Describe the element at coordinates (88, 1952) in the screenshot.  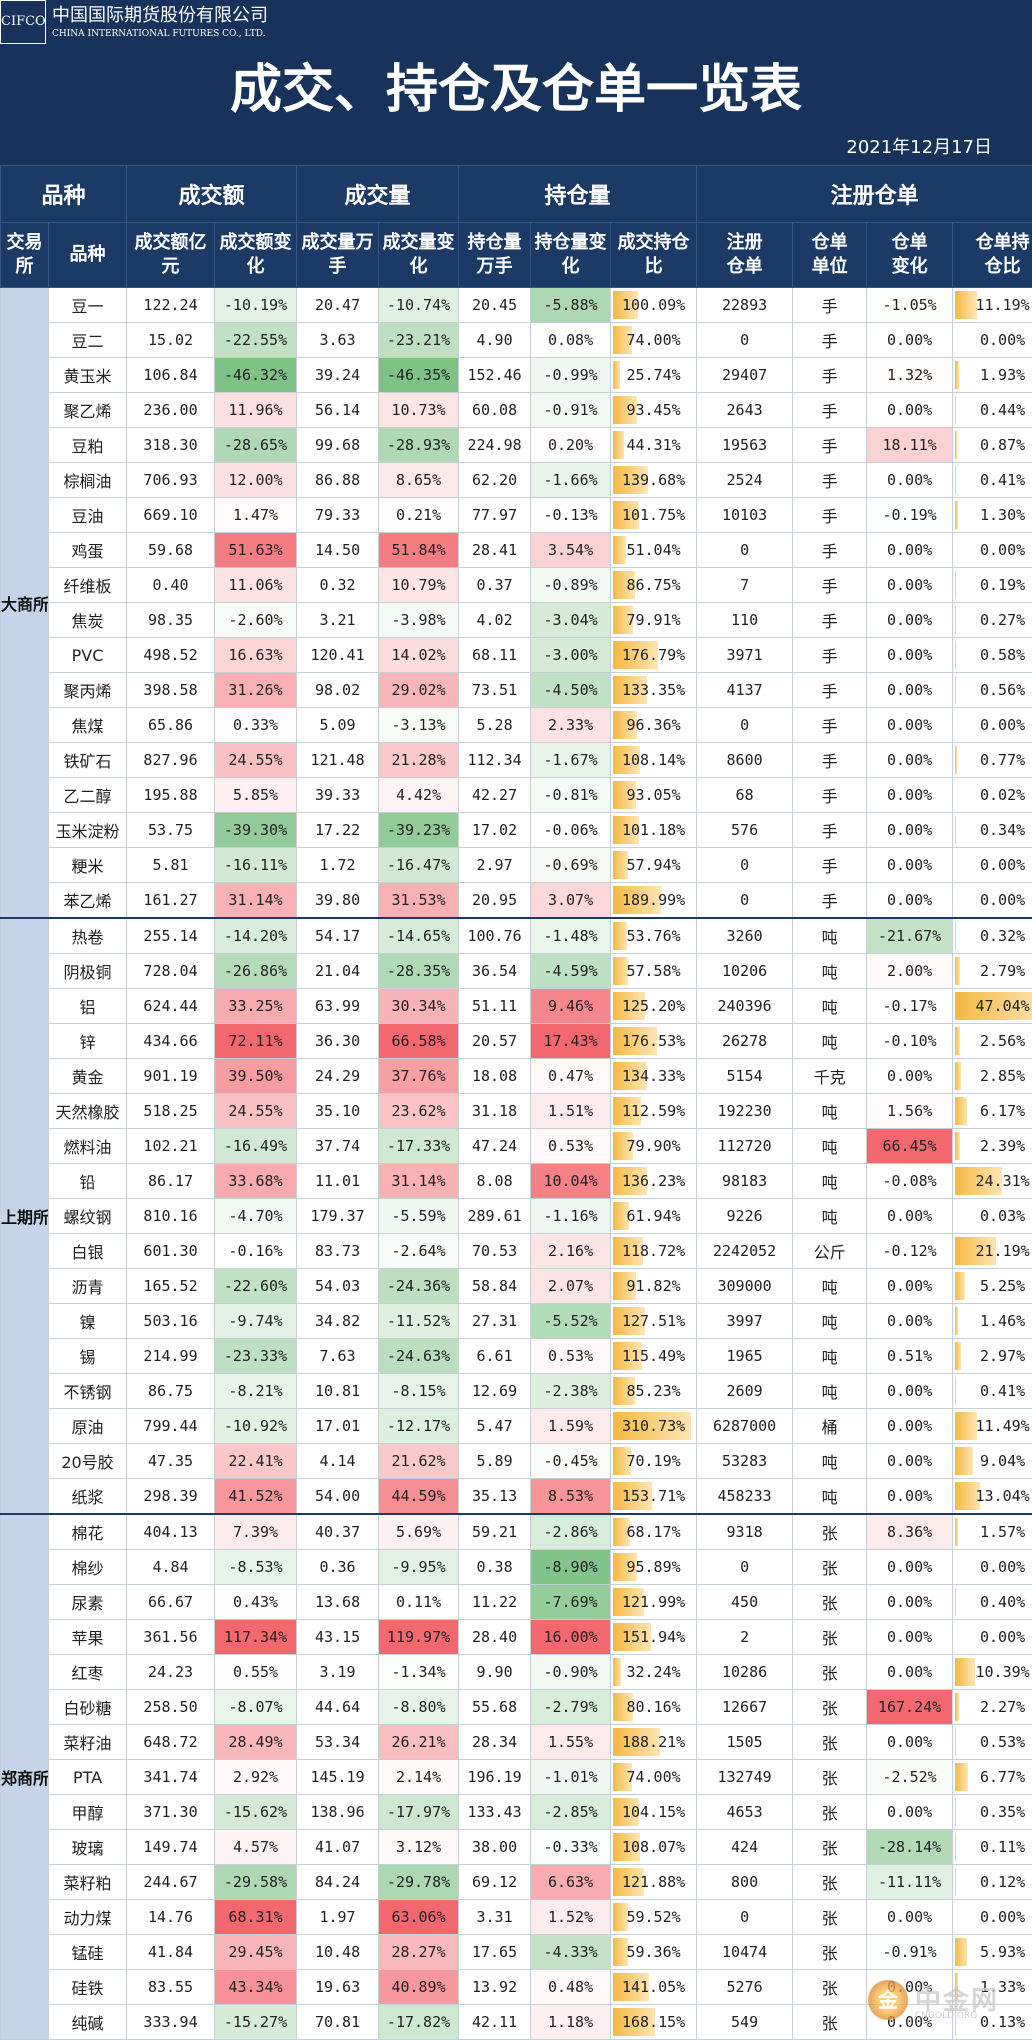
I see `name-cell: 锰硅` at that location.